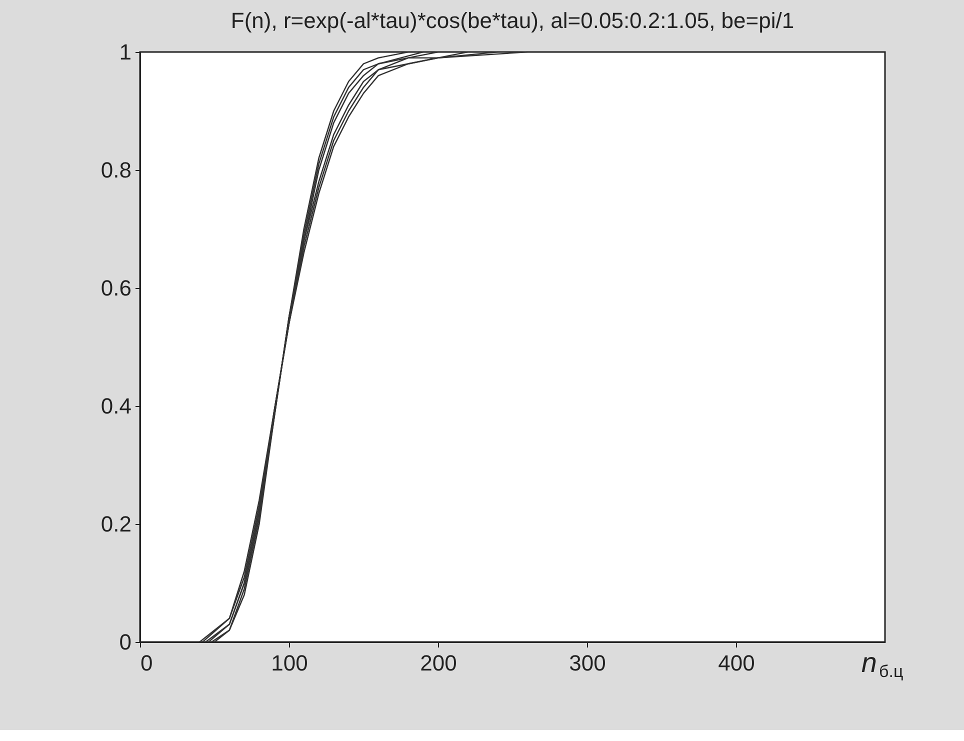 This screenshot has width=964, height=741. I want to click on x-tick-label: 400, so click(736, 663).